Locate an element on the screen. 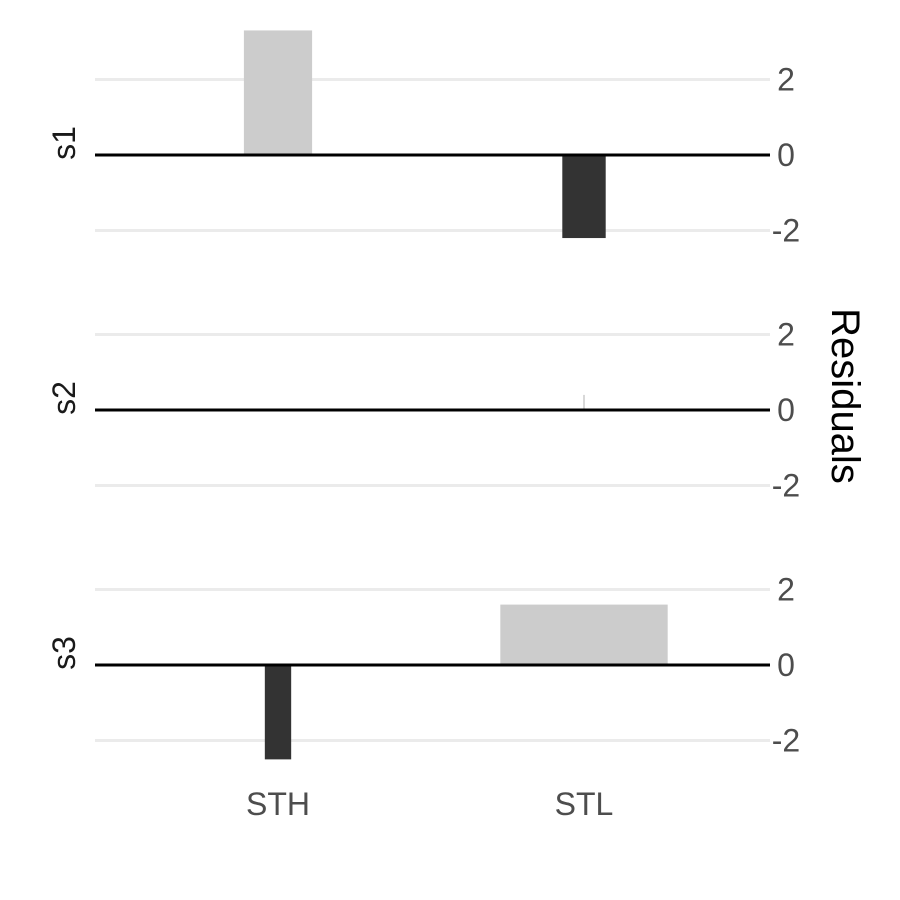  x-tick-label: STL is located at coordinates (584, 804).